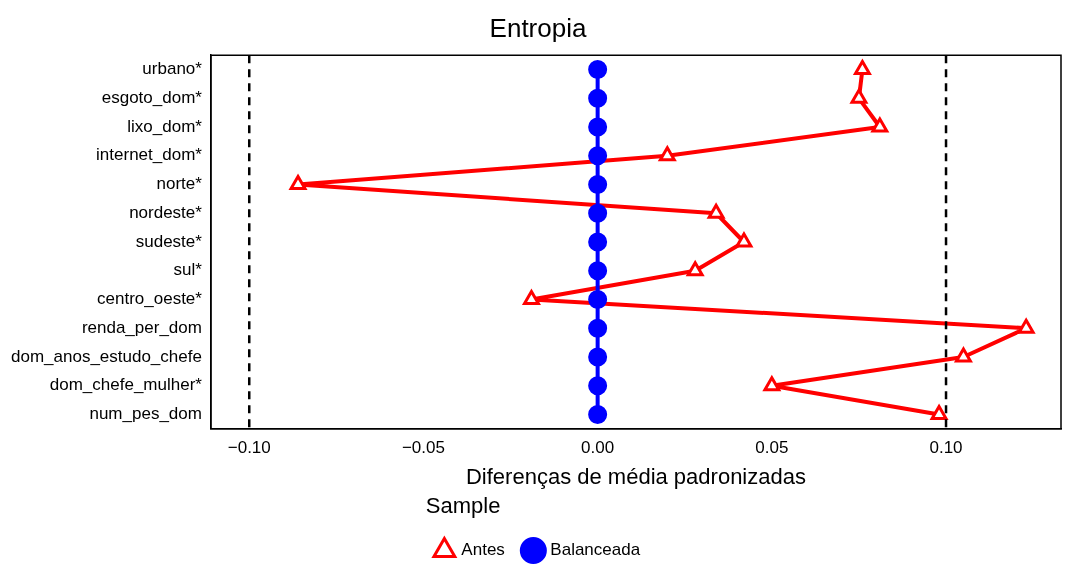 Image resolution: width=1080 pixels, height=577 pixels. Describe the element at coordinates (188, 270) in the screenshot. I see `y-tick-label: sul*` at that location.